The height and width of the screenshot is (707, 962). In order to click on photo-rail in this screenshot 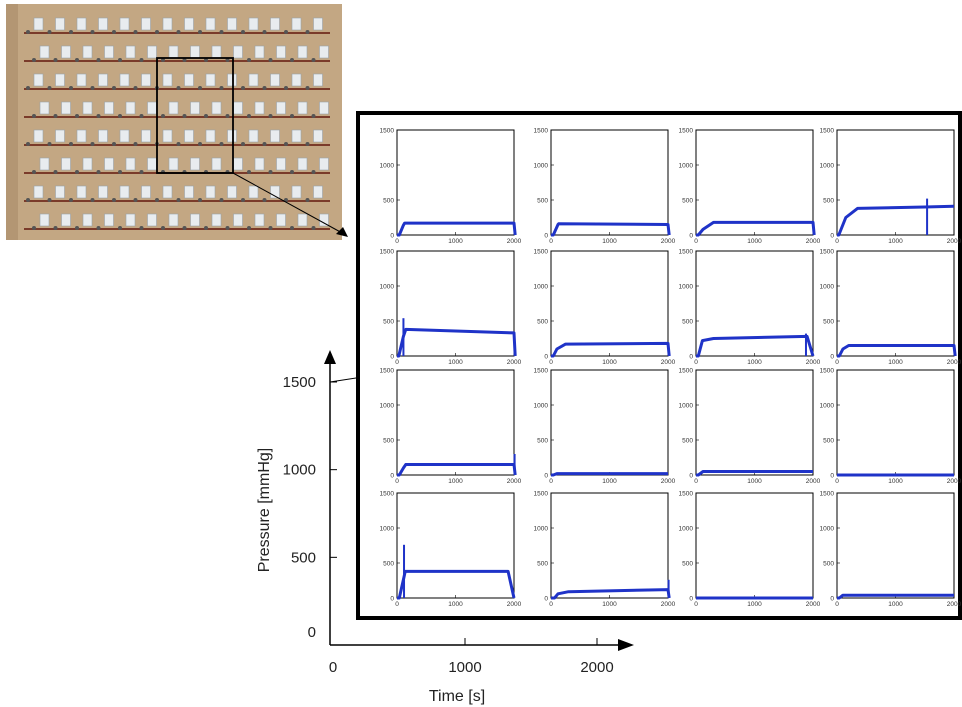, I will do `click(177, 229)`.